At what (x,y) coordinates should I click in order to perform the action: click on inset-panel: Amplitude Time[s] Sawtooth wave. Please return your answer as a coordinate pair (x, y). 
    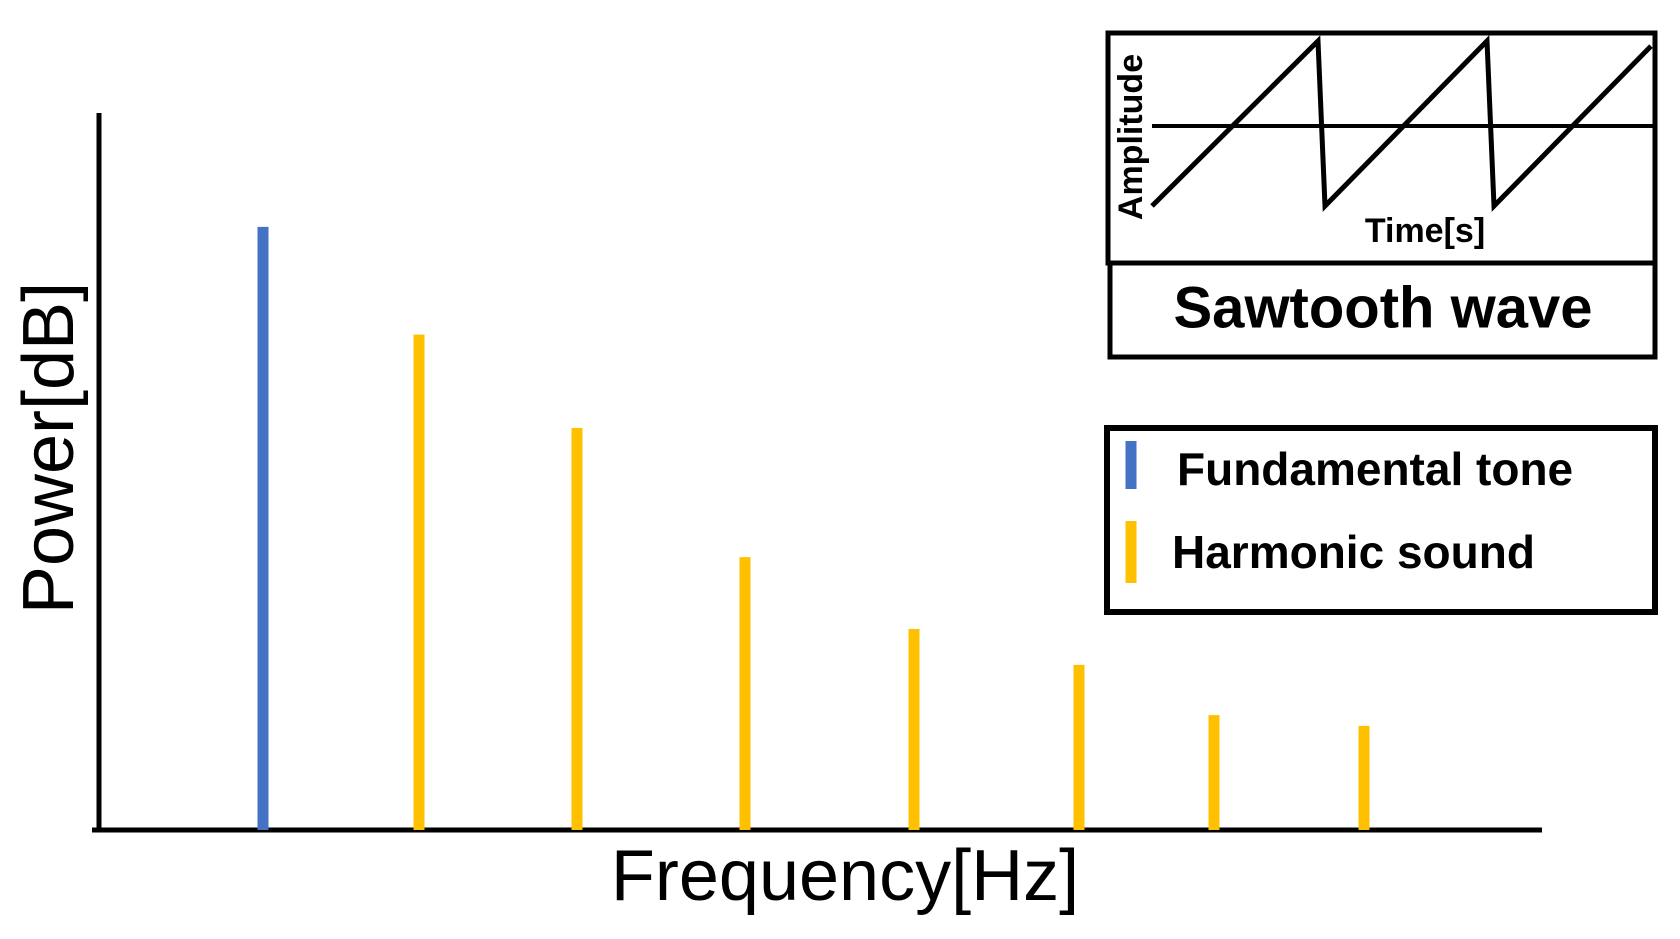
    Looking at the image, I should click on (1381, 195).